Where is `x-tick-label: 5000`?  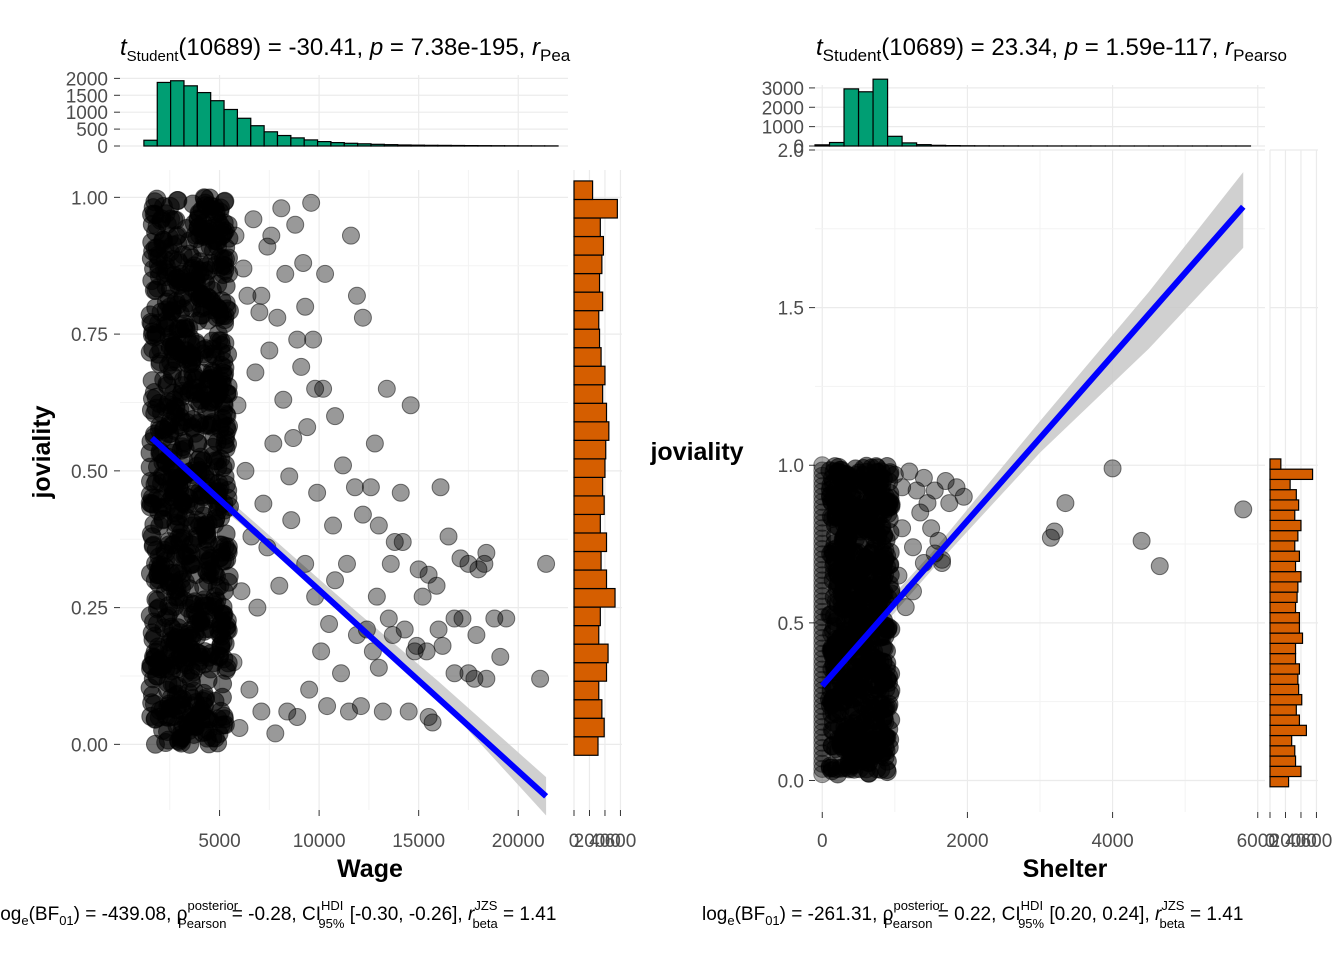
x-tick-label: 5000 is located at coordinates (219, 841).